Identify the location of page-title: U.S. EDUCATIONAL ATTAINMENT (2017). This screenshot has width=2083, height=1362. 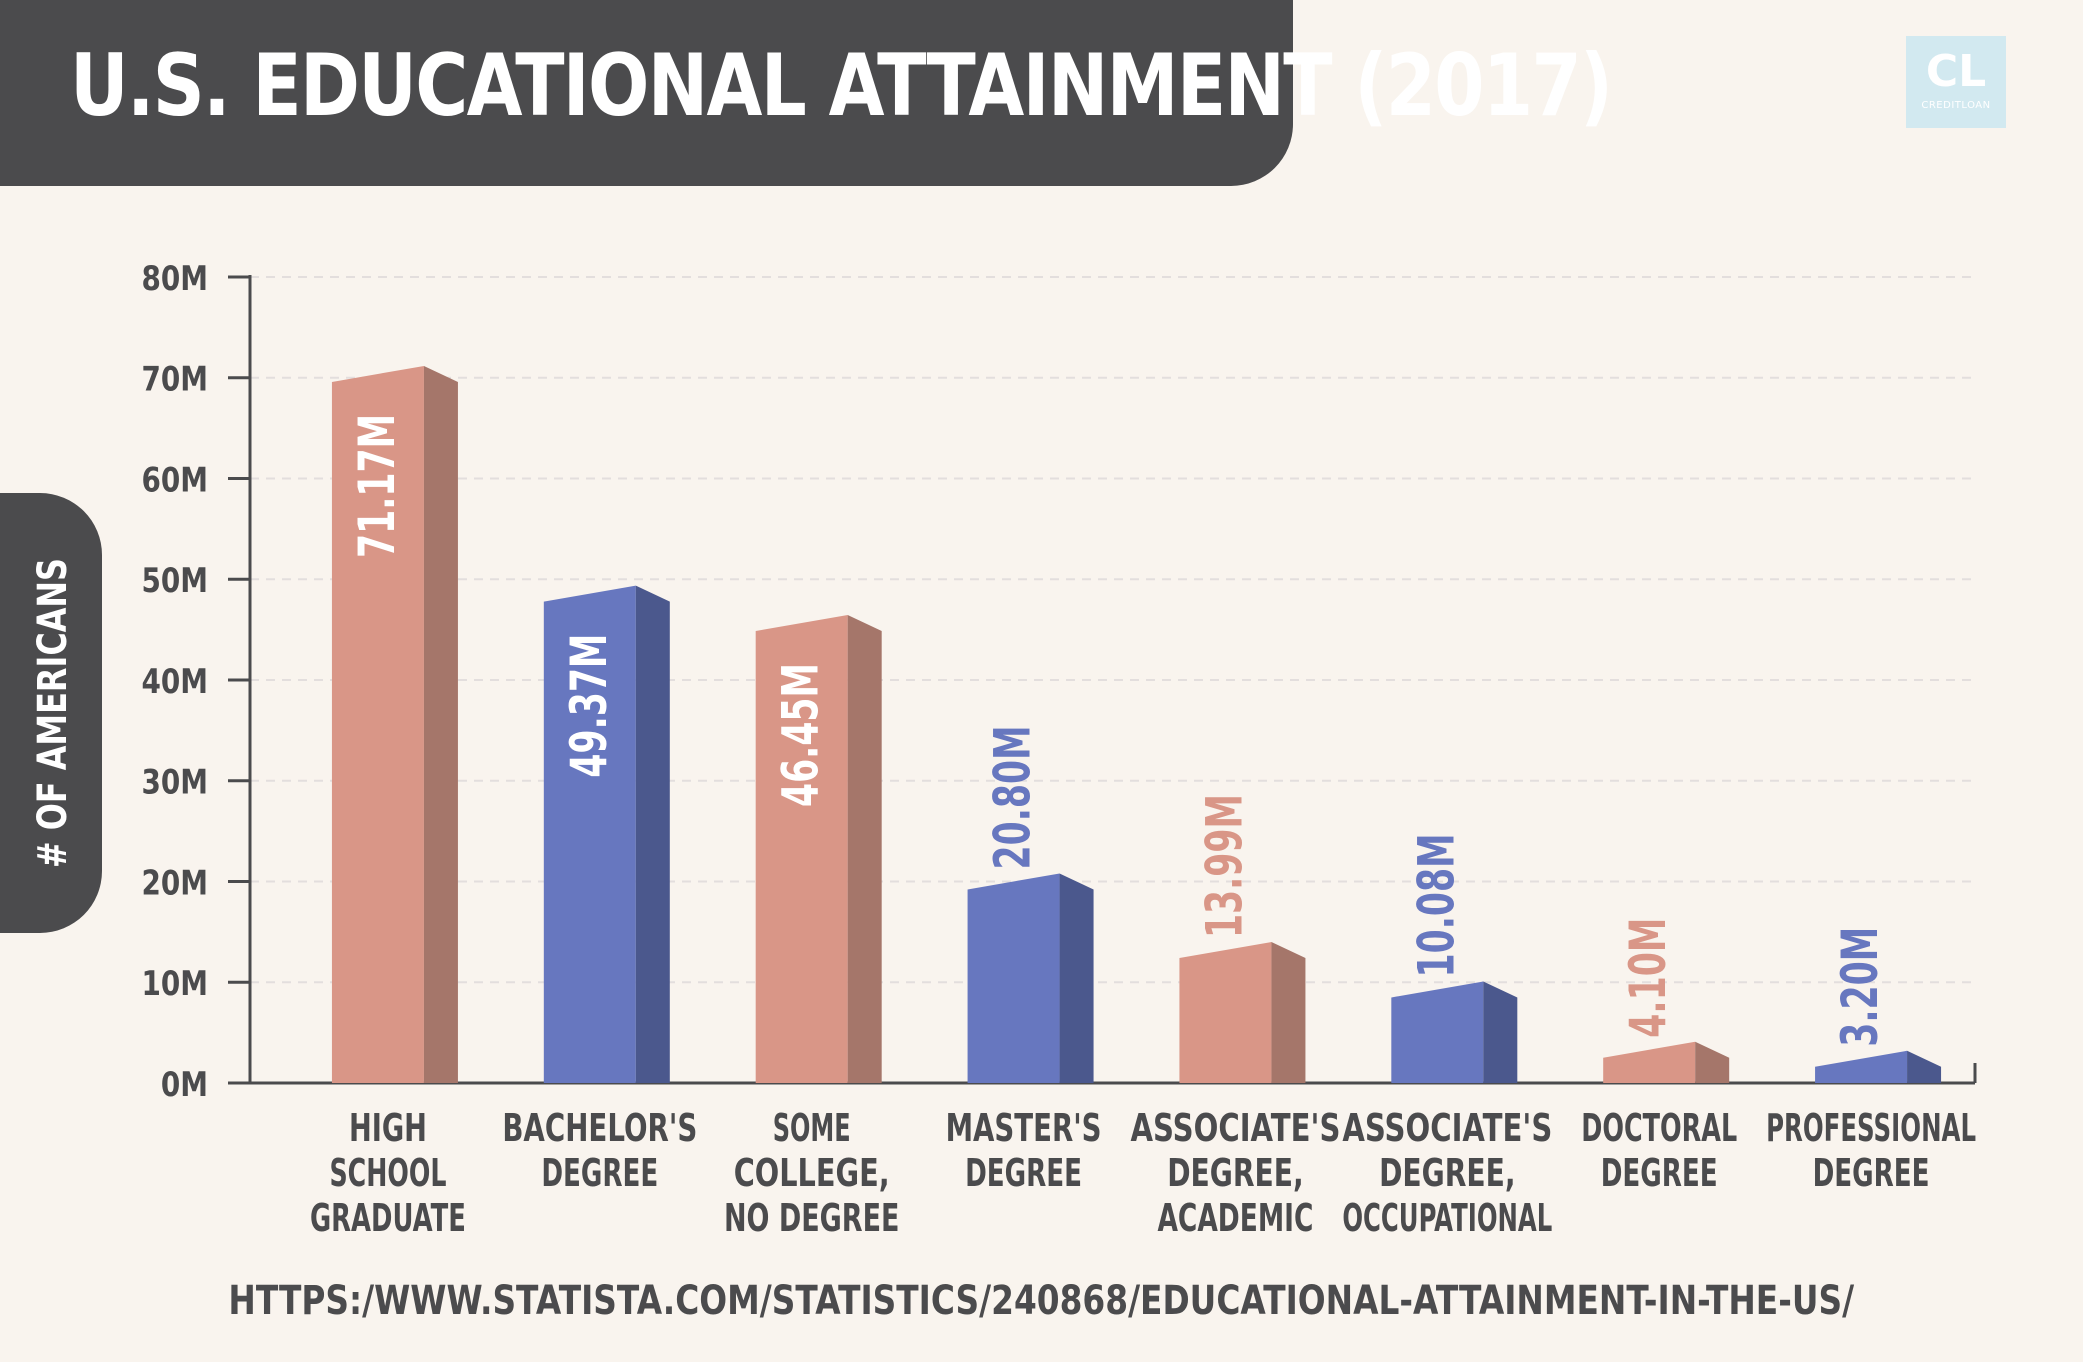
(841, 86).